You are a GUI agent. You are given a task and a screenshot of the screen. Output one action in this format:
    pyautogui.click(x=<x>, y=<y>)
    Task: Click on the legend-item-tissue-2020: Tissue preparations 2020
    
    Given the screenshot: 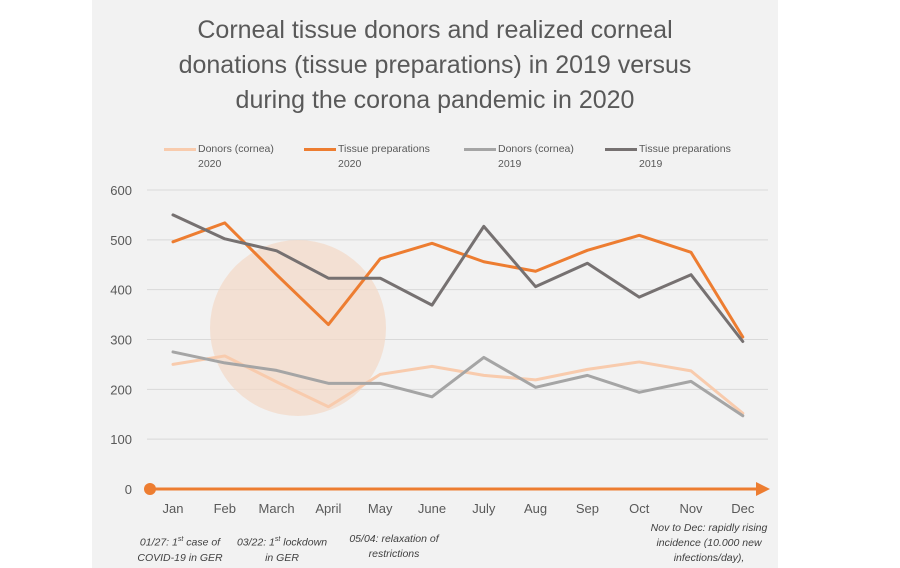 What is the action you would take?
    pyautogui.click(x=384, y=157)
    